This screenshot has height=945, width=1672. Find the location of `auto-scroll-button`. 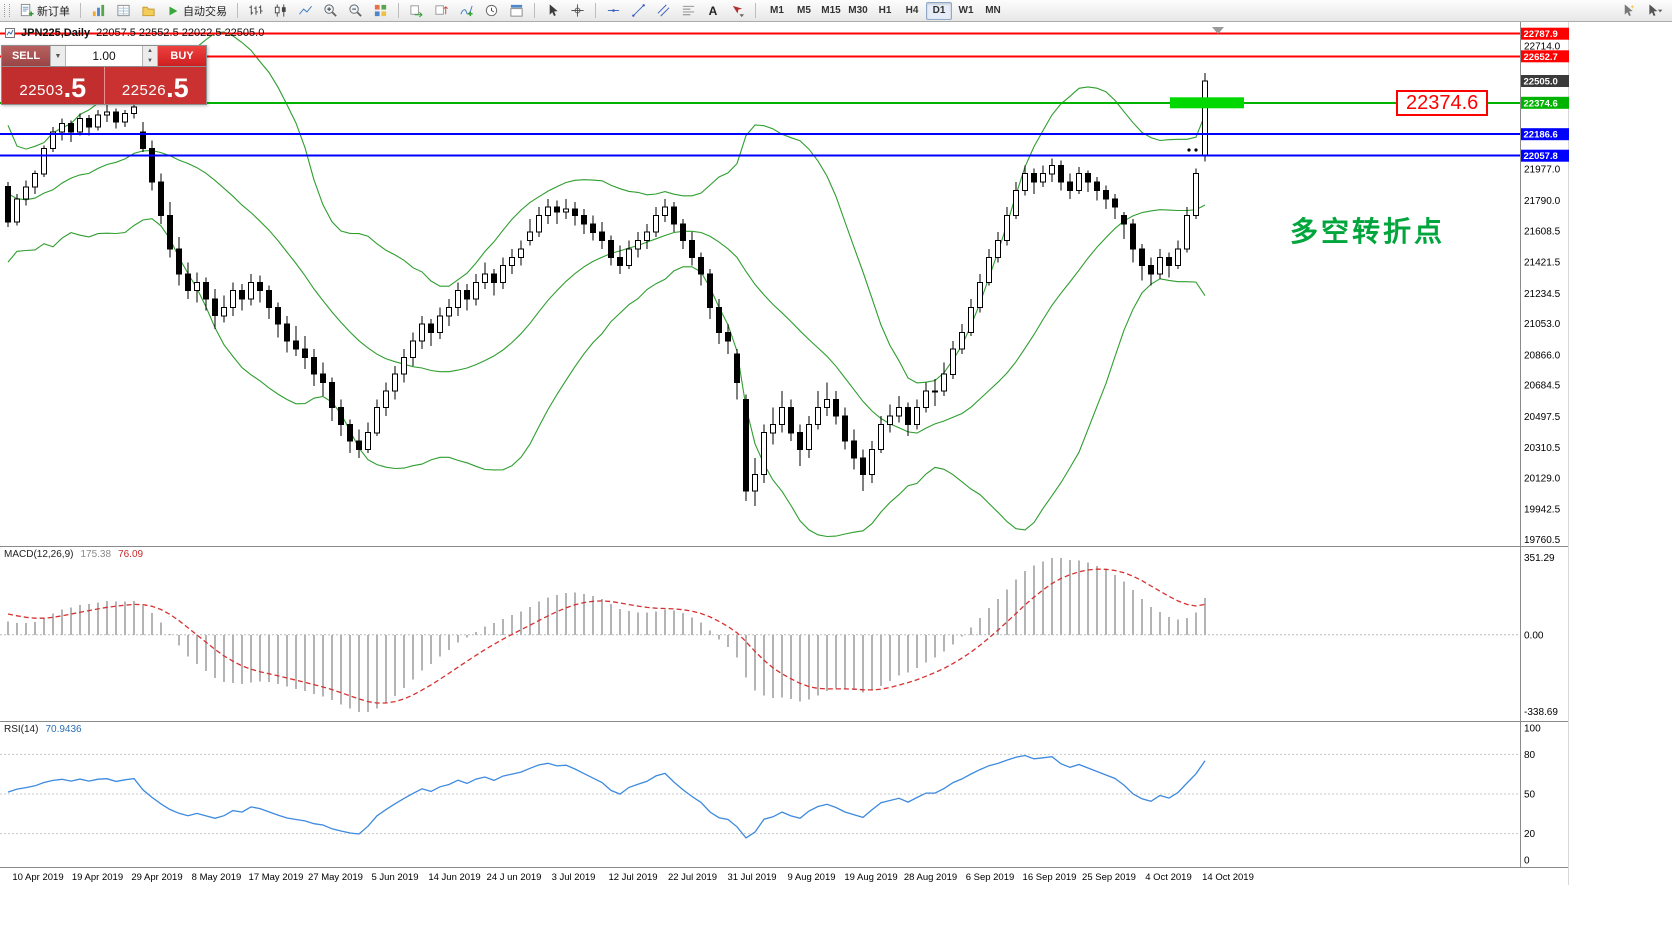

auto-scroll-button is located at coordinates (416, 11).